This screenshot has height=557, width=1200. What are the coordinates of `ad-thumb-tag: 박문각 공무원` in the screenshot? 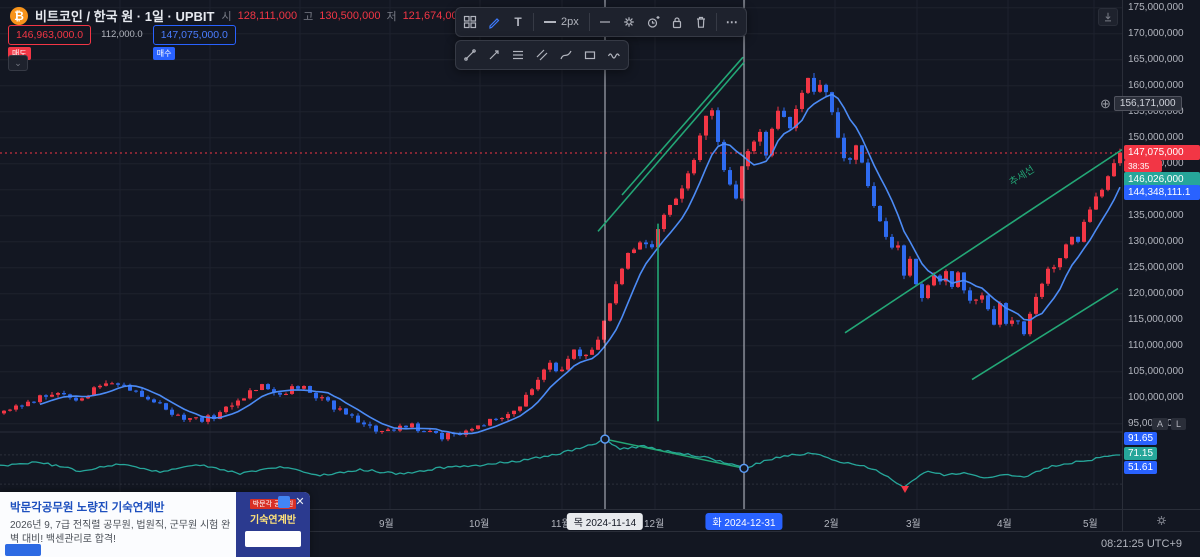 It's located at (273, 504).